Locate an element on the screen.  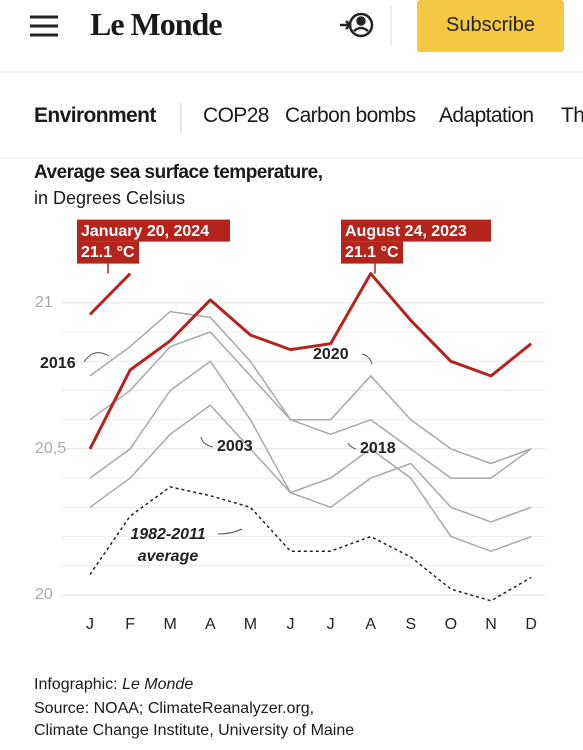
source: Source: NOAA; ClimateReanalyzer.org, is located at coordinates (174, 708).